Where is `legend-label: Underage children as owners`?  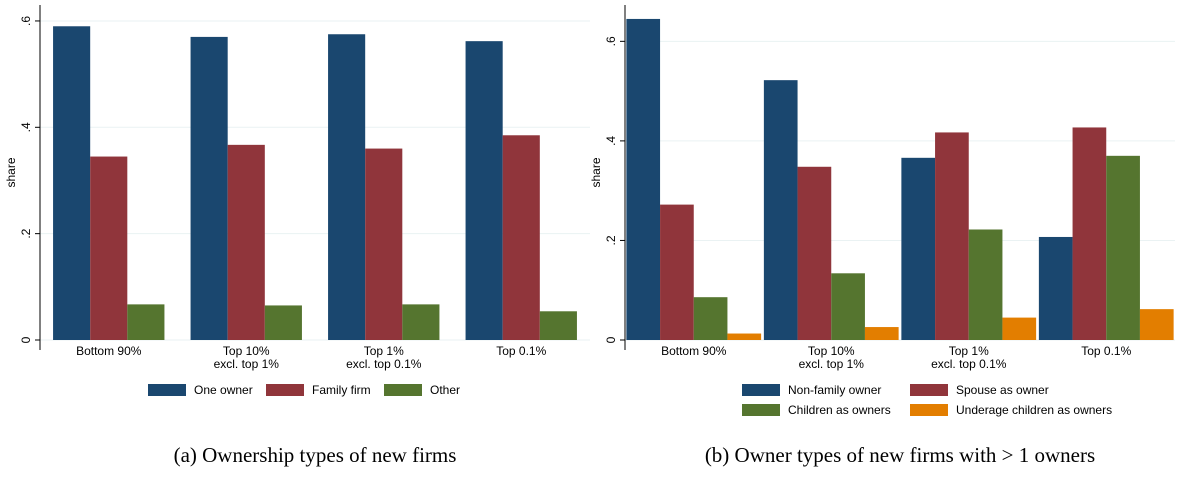 legend-label: Underage children as owners is located at coordinates (1034, 410).